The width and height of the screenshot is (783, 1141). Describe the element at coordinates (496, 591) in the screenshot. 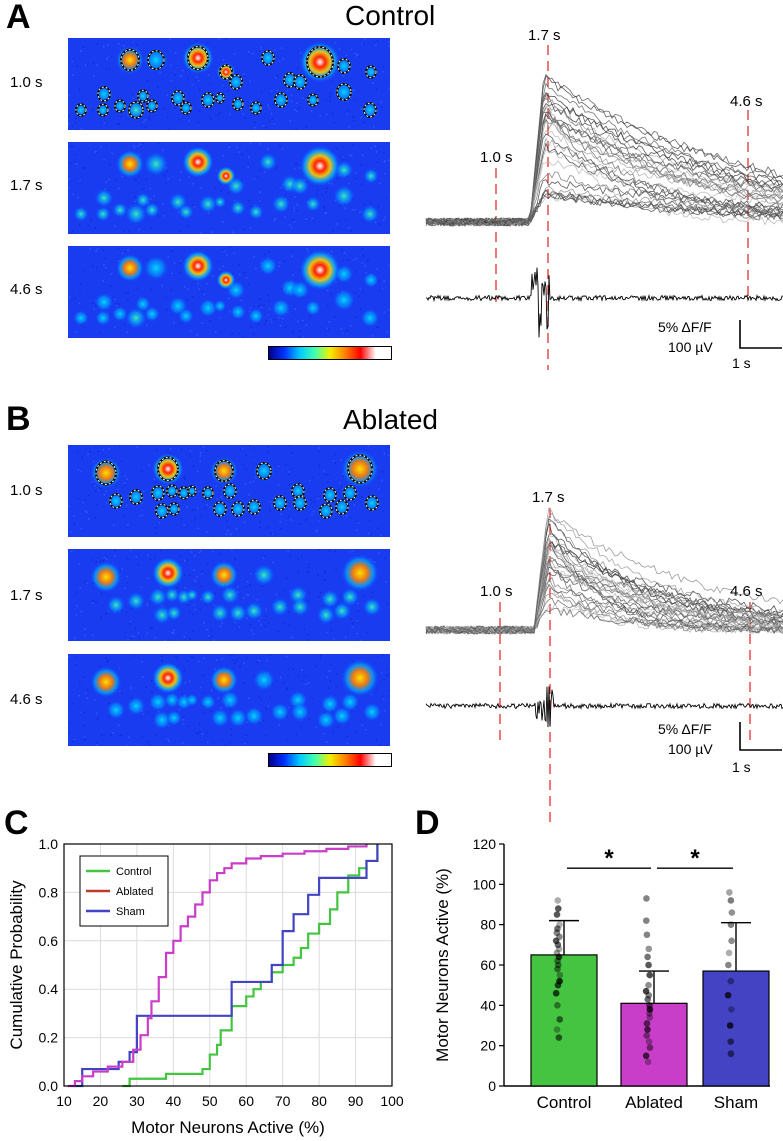

I see `marker-label: 1.0 s` at that location.